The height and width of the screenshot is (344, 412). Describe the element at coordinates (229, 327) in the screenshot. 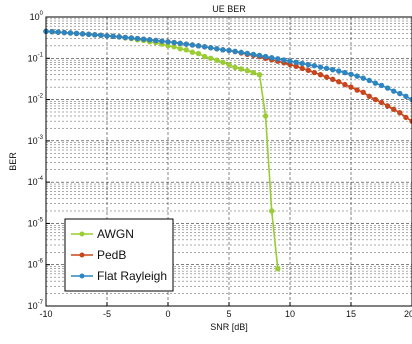

I see `x-axis-label: SNR [dB]` at that location.